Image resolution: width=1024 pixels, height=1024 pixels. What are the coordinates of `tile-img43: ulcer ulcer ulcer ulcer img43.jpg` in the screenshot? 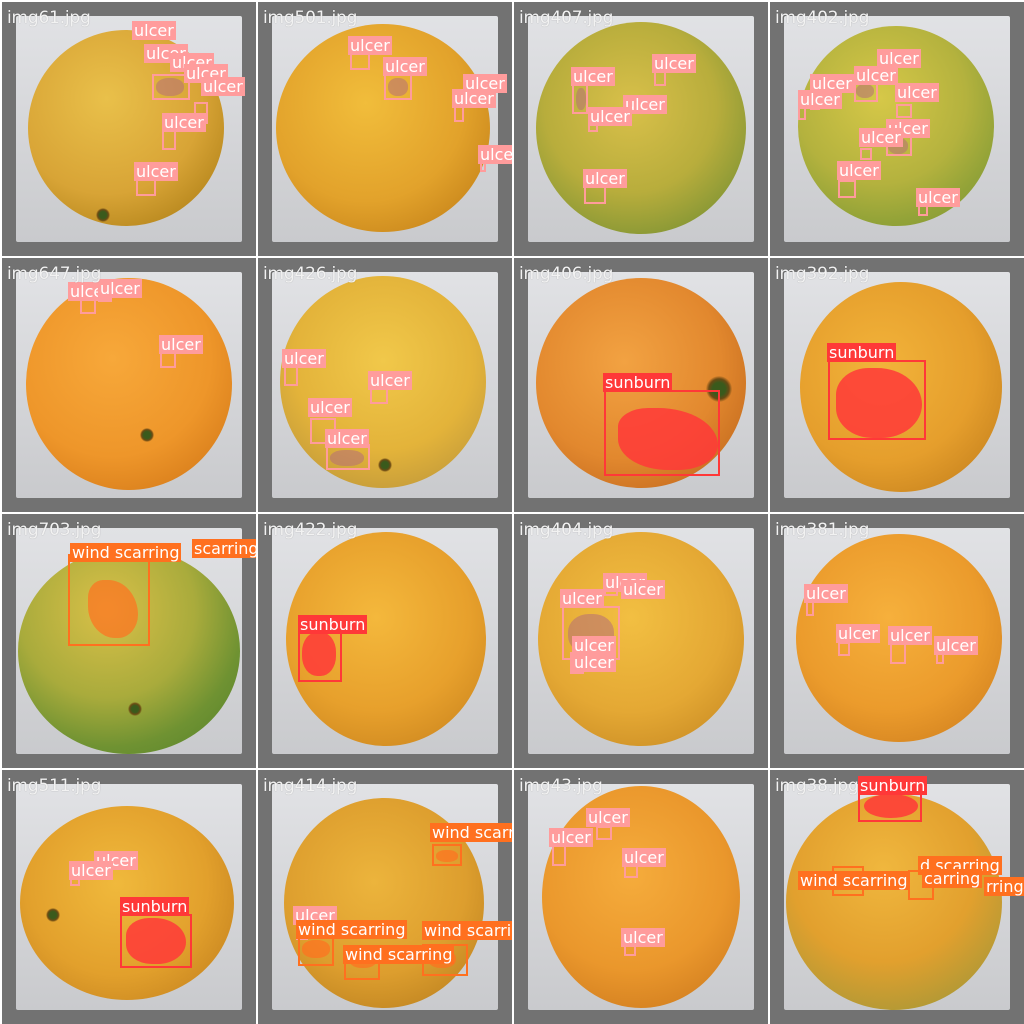 It's located at (641, 897).